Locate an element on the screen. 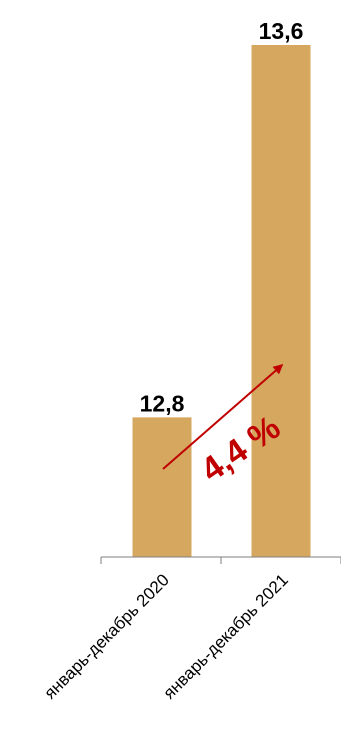 Image resolution: width=341 pixels, height=735 pixels. x-tick-label-1: январь-декабрь 2020 is located at coordinates (107, 636).